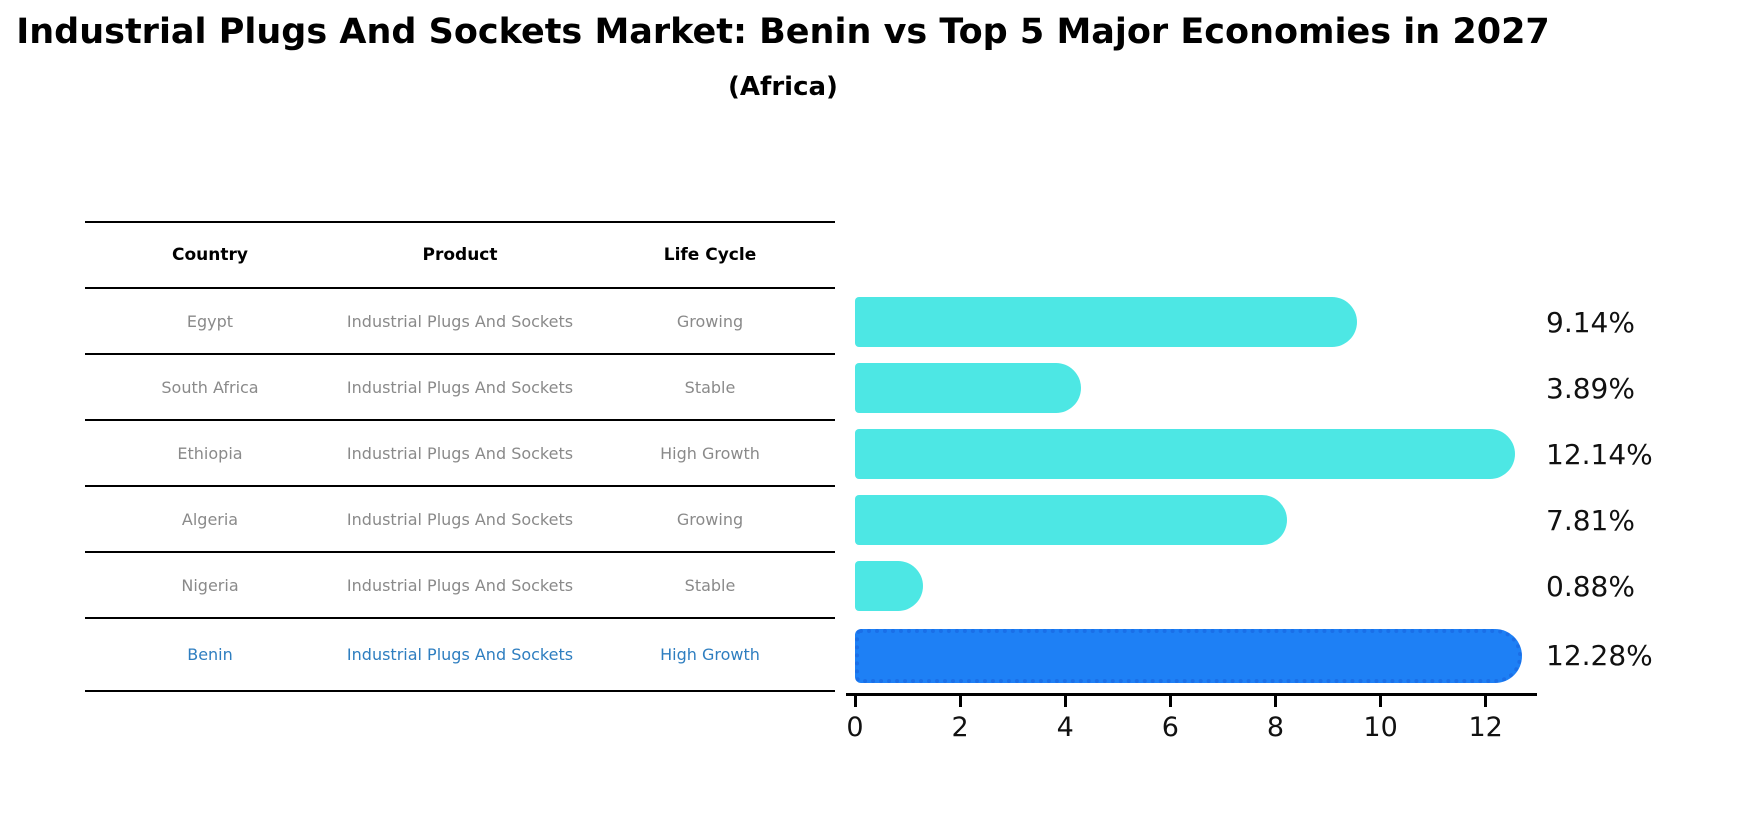 The image size is (1741, 823). What do you see at coordinates (1590, 586) in the screenshot?
I see `bar-value-label: 0.88%` at bounding box center [1590, 586].